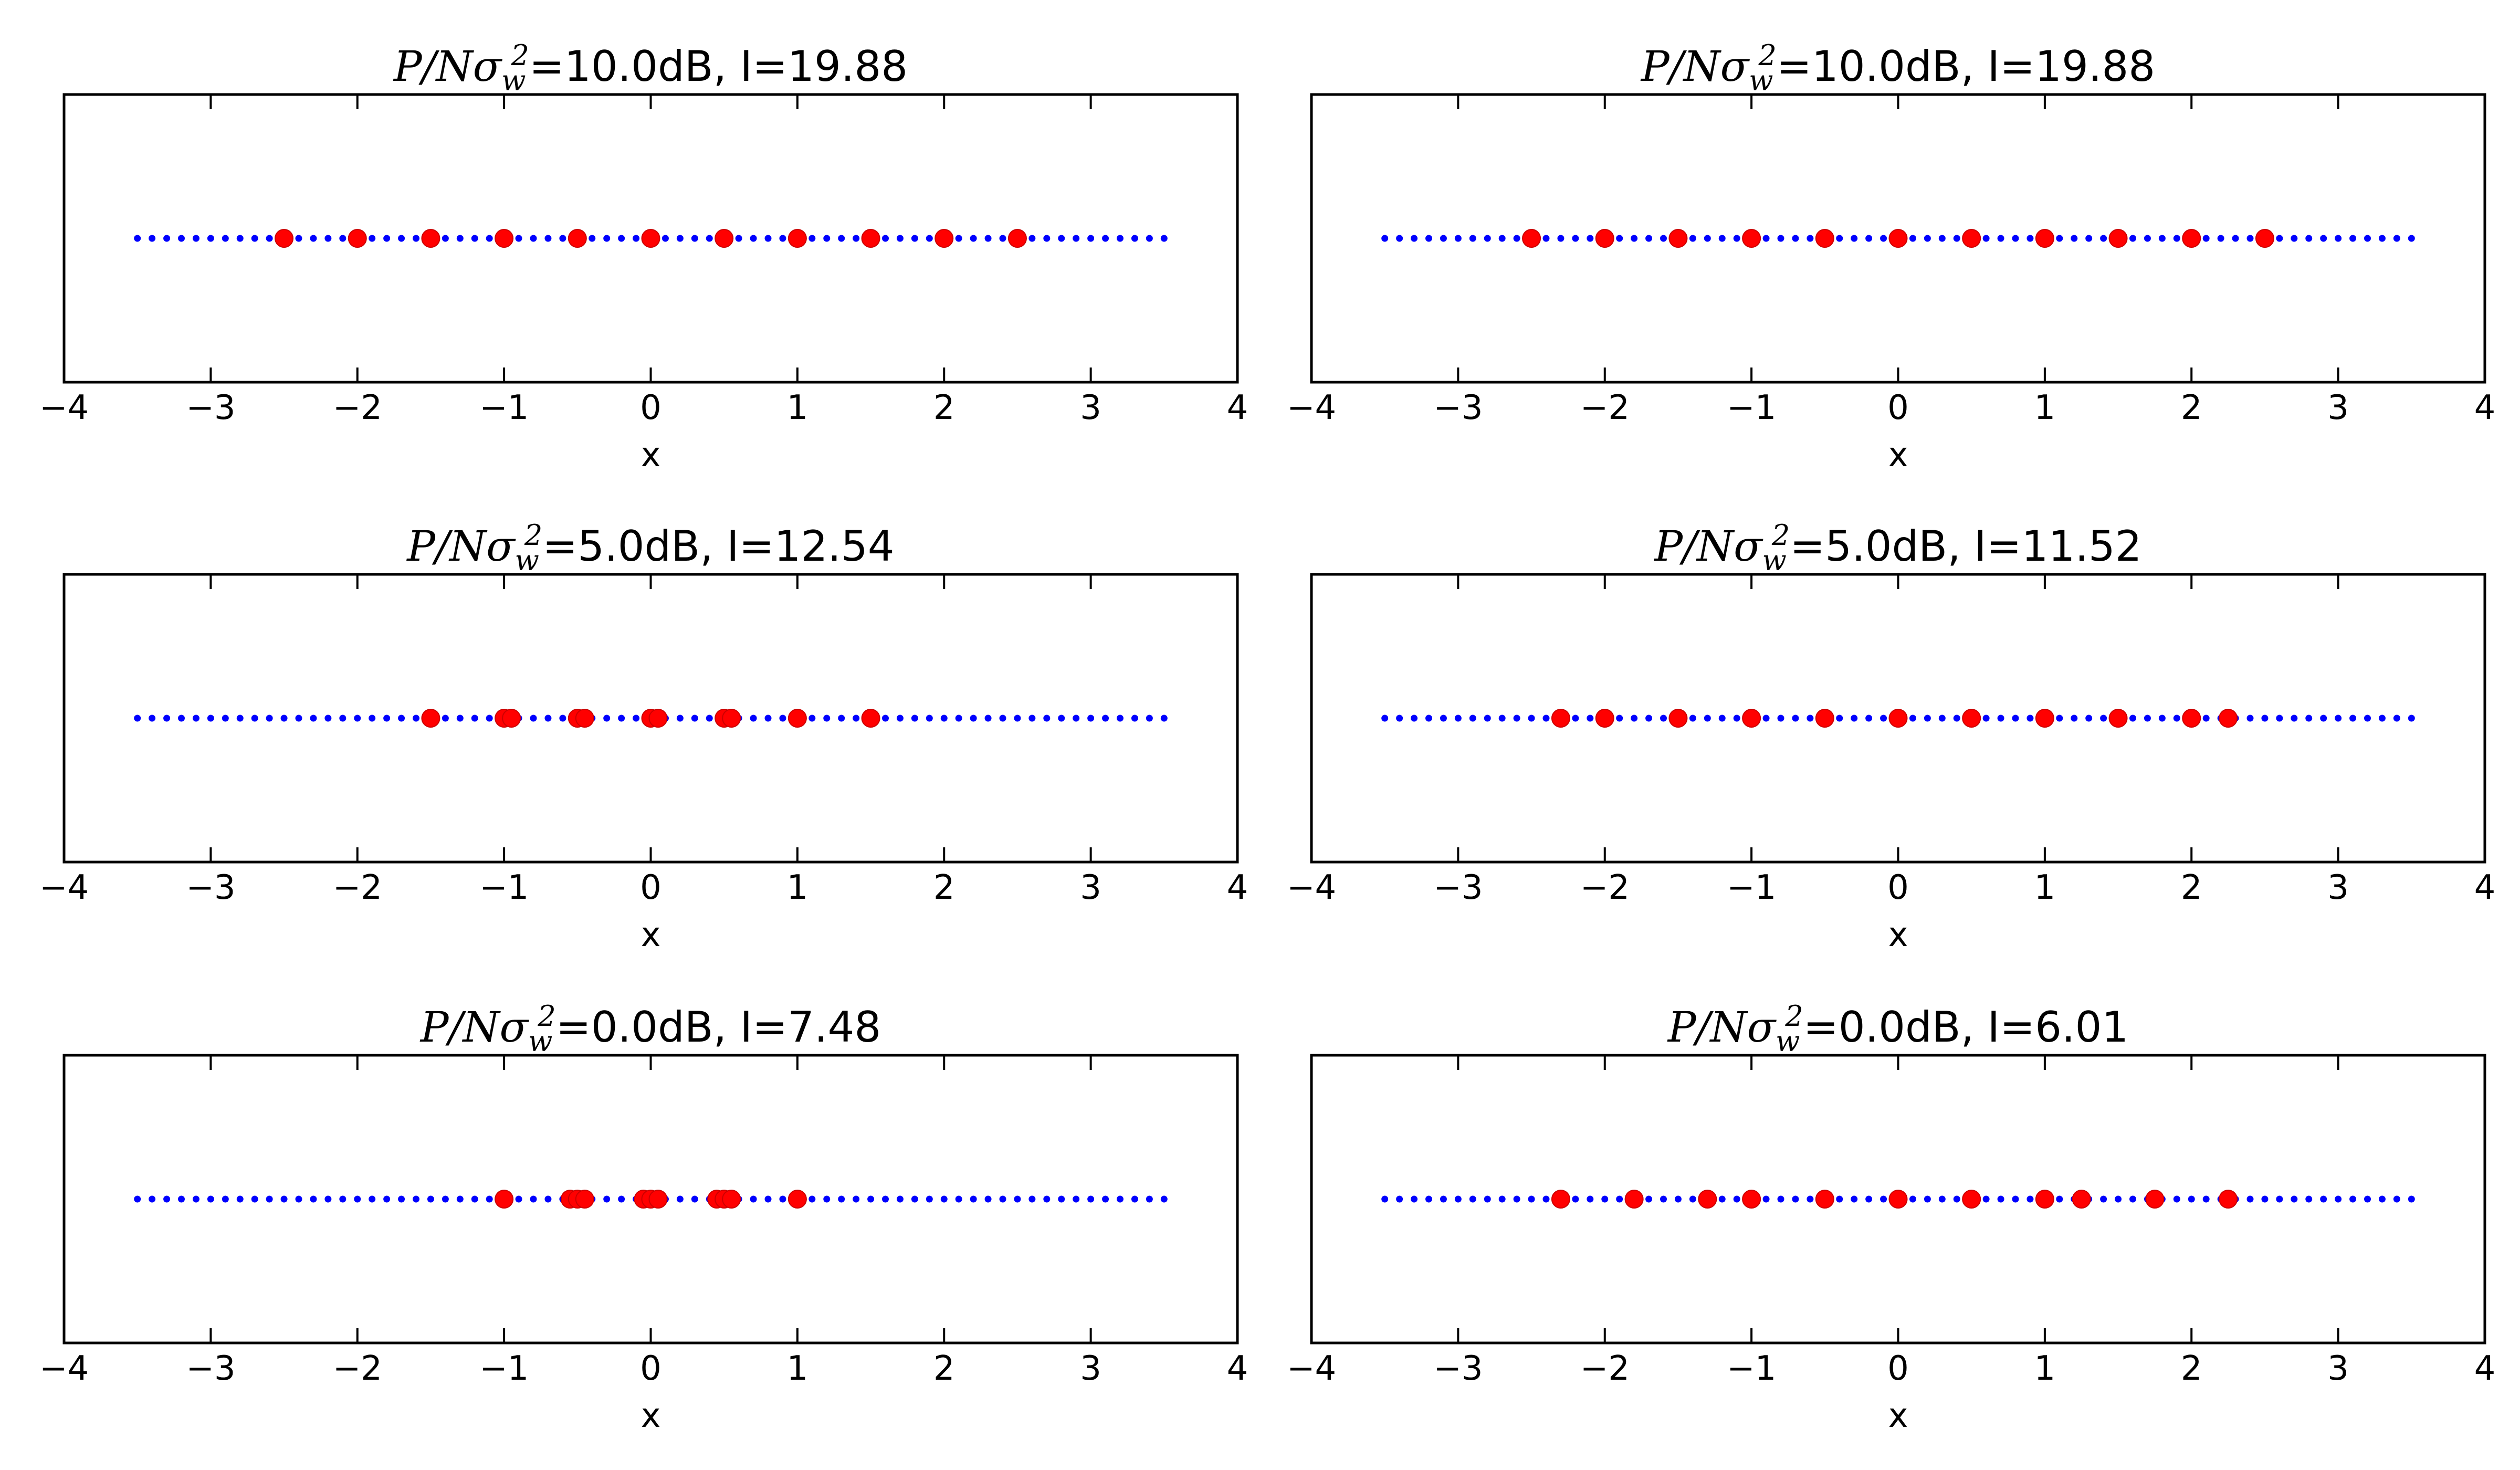 The height and width of the screenshot is (1470, 2520). I want to click on x-tick-label: 2, so click(2191, 1368).